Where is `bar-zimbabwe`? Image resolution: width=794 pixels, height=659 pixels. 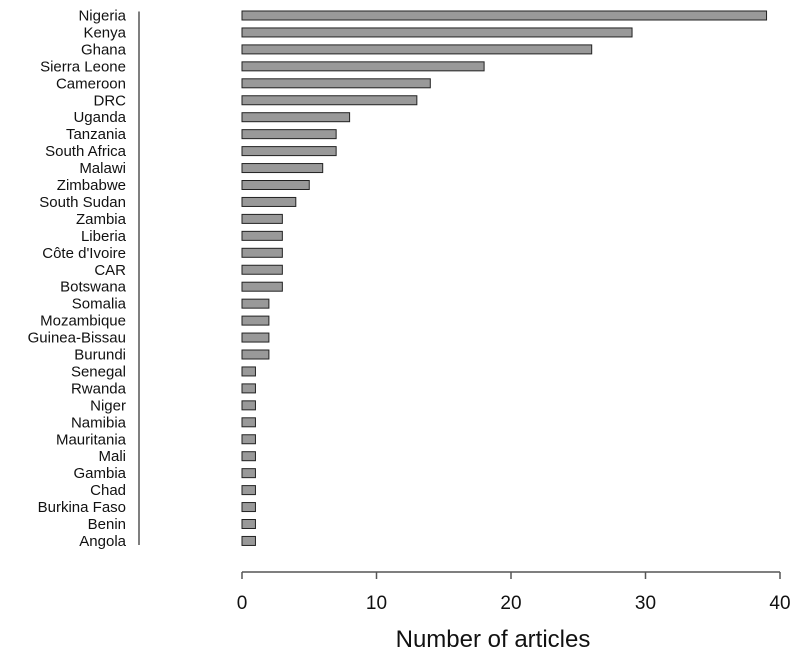 bar-zimbabwe is located at coordinates (275, 185).